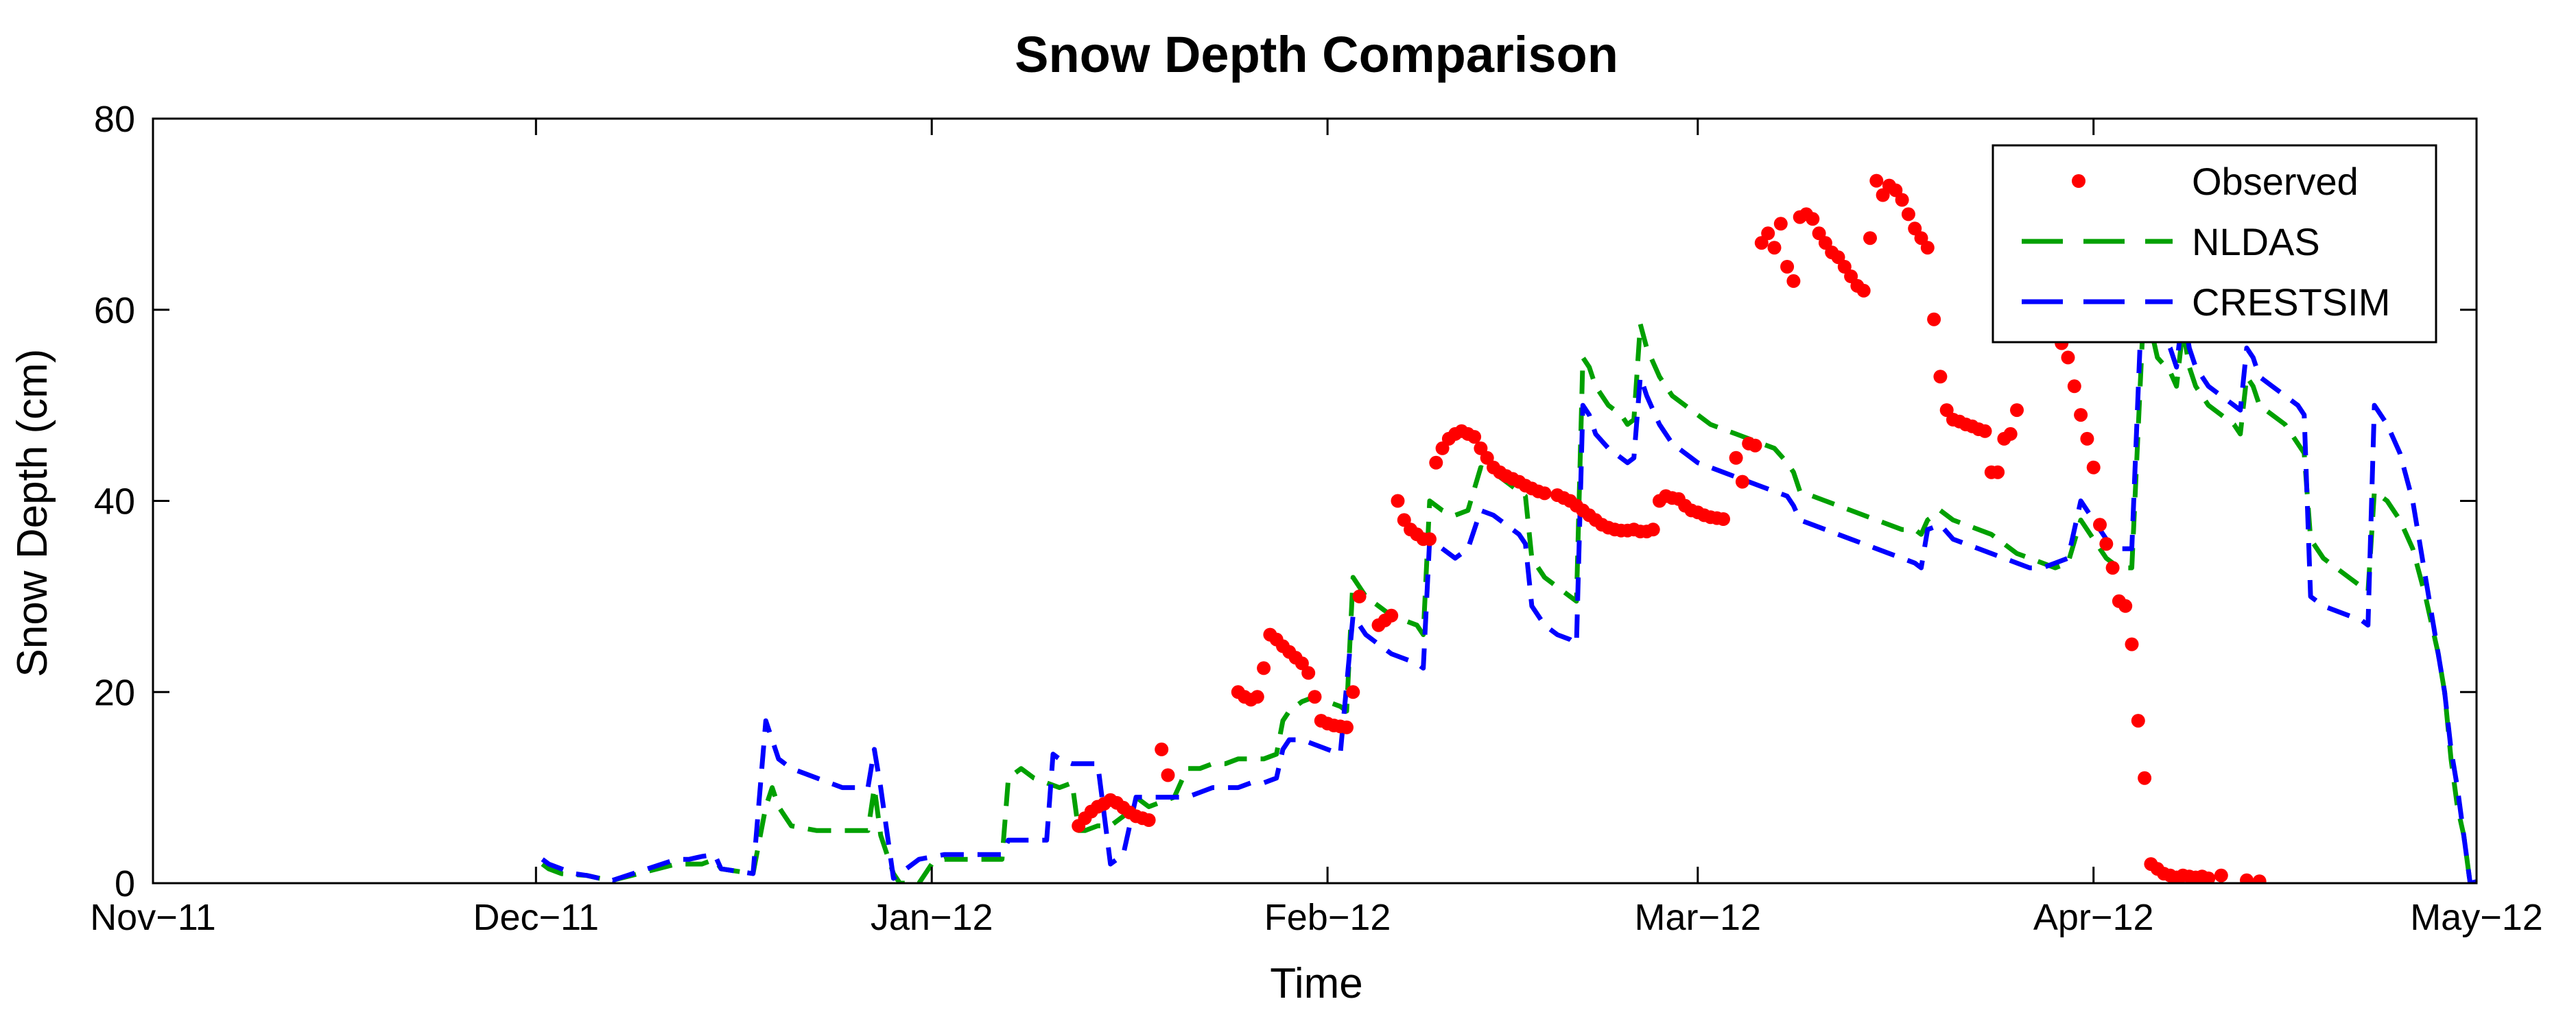 The height and width of the screenshot is (1021, 2576). Describe the element at coordinates (114, 692) in the screenshot. I see `y-tick-label: 20` at that location.